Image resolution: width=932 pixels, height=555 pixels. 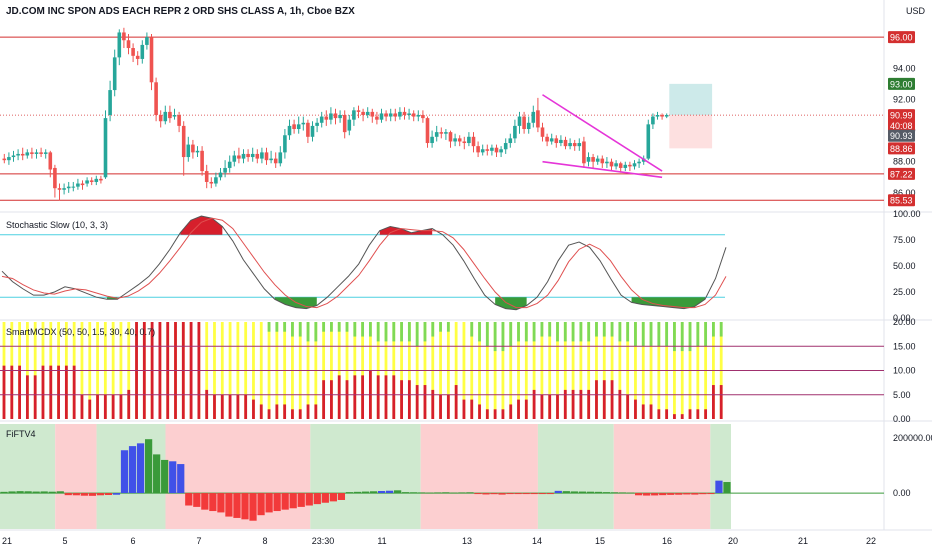 I want to click on price-label-bg, so click(x=901, y=135).